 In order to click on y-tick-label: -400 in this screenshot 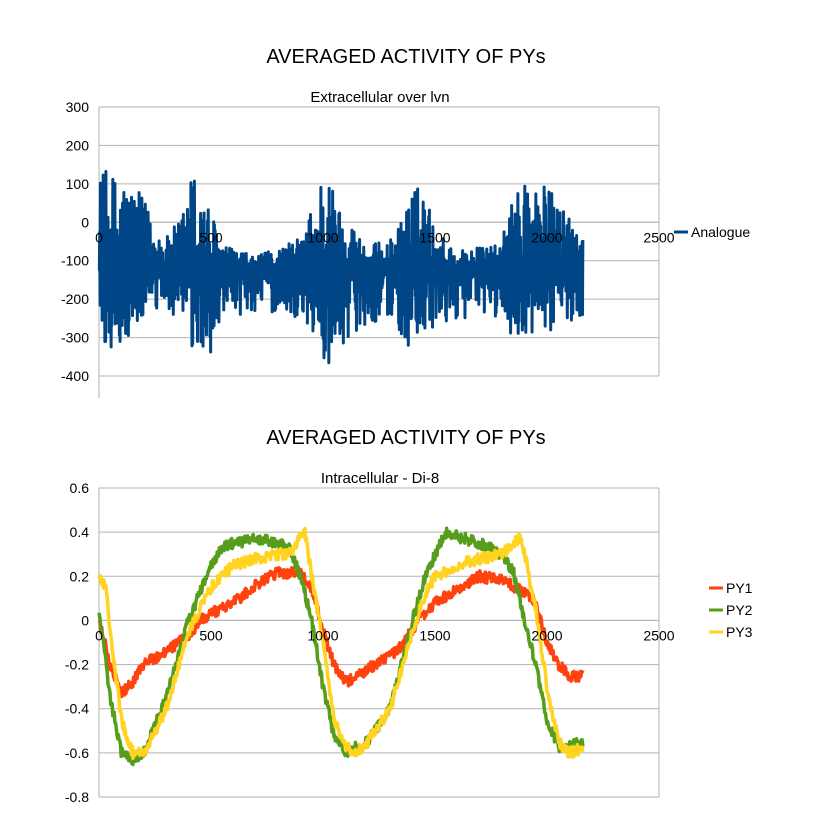, I will do `click(75, 376)`.